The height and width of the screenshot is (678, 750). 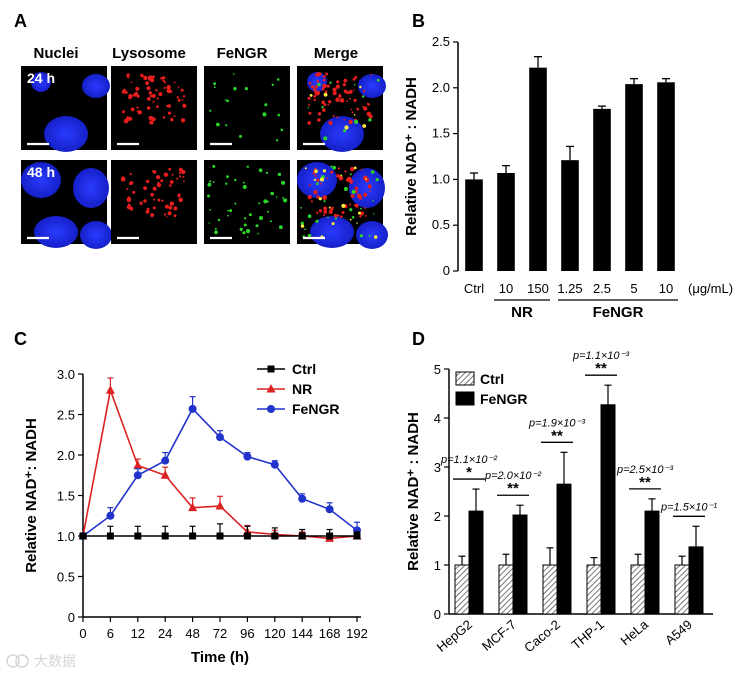 I want to click on x-tick-label: 144, so click(x=302, y=633).